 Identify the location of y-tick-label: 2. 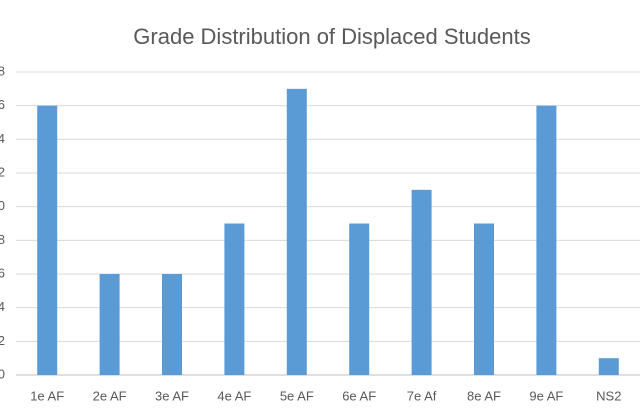
(2, 340).